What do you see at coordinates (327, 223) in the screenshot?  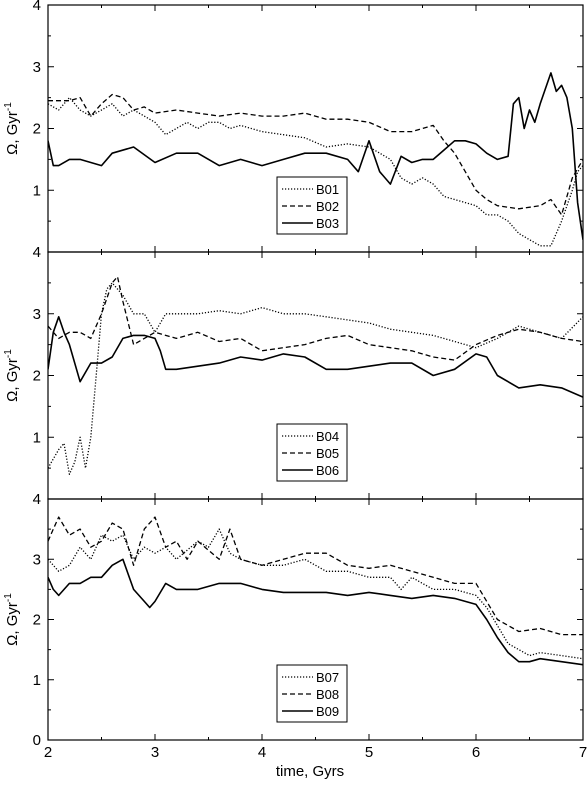 I see `legend-label-b03: B03` at bounding box center [327, 223].